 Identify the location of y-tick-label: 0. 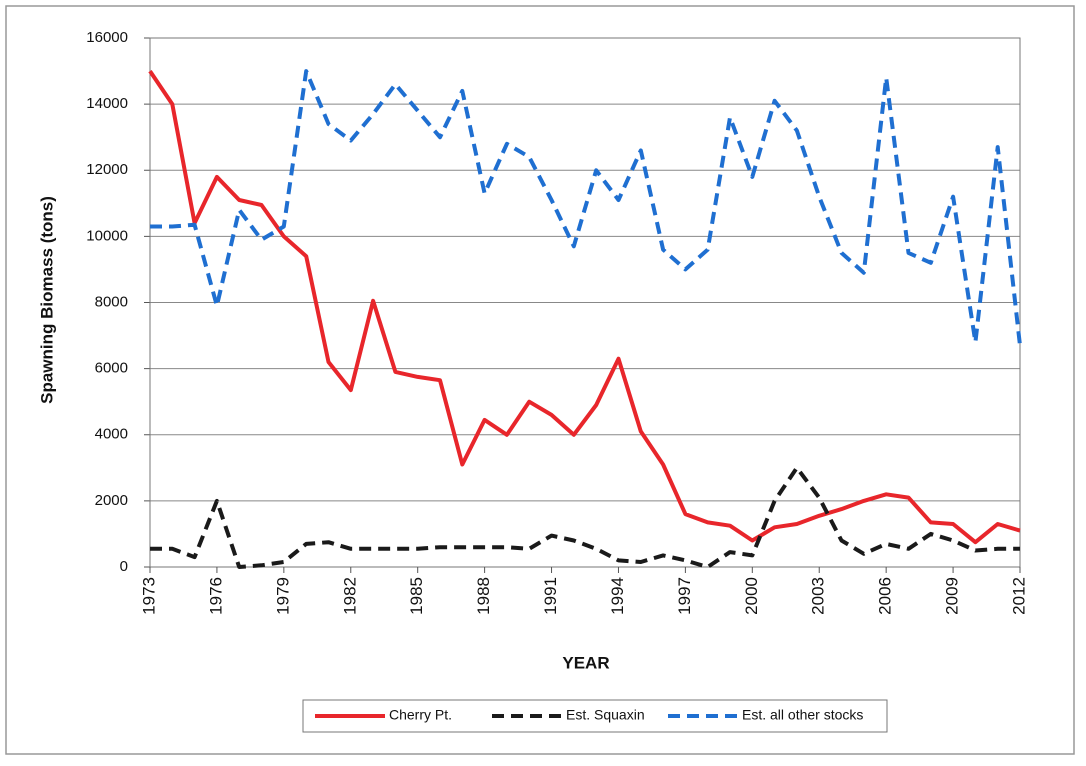
(124, 566).